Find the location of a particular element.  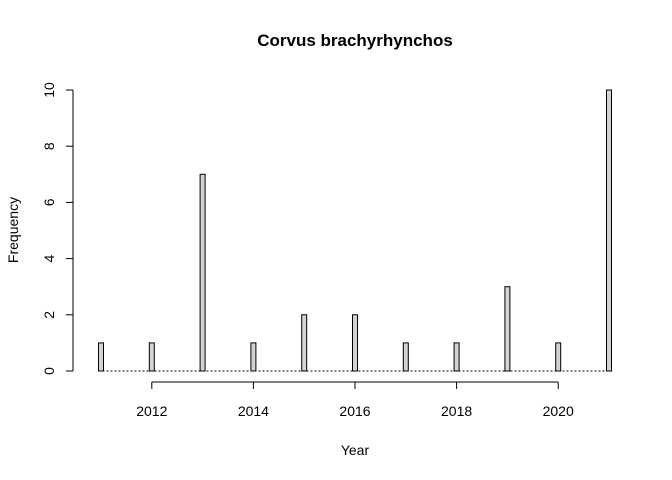

x-tick-label-2018: 2018 is located at coordinates (456, 411).